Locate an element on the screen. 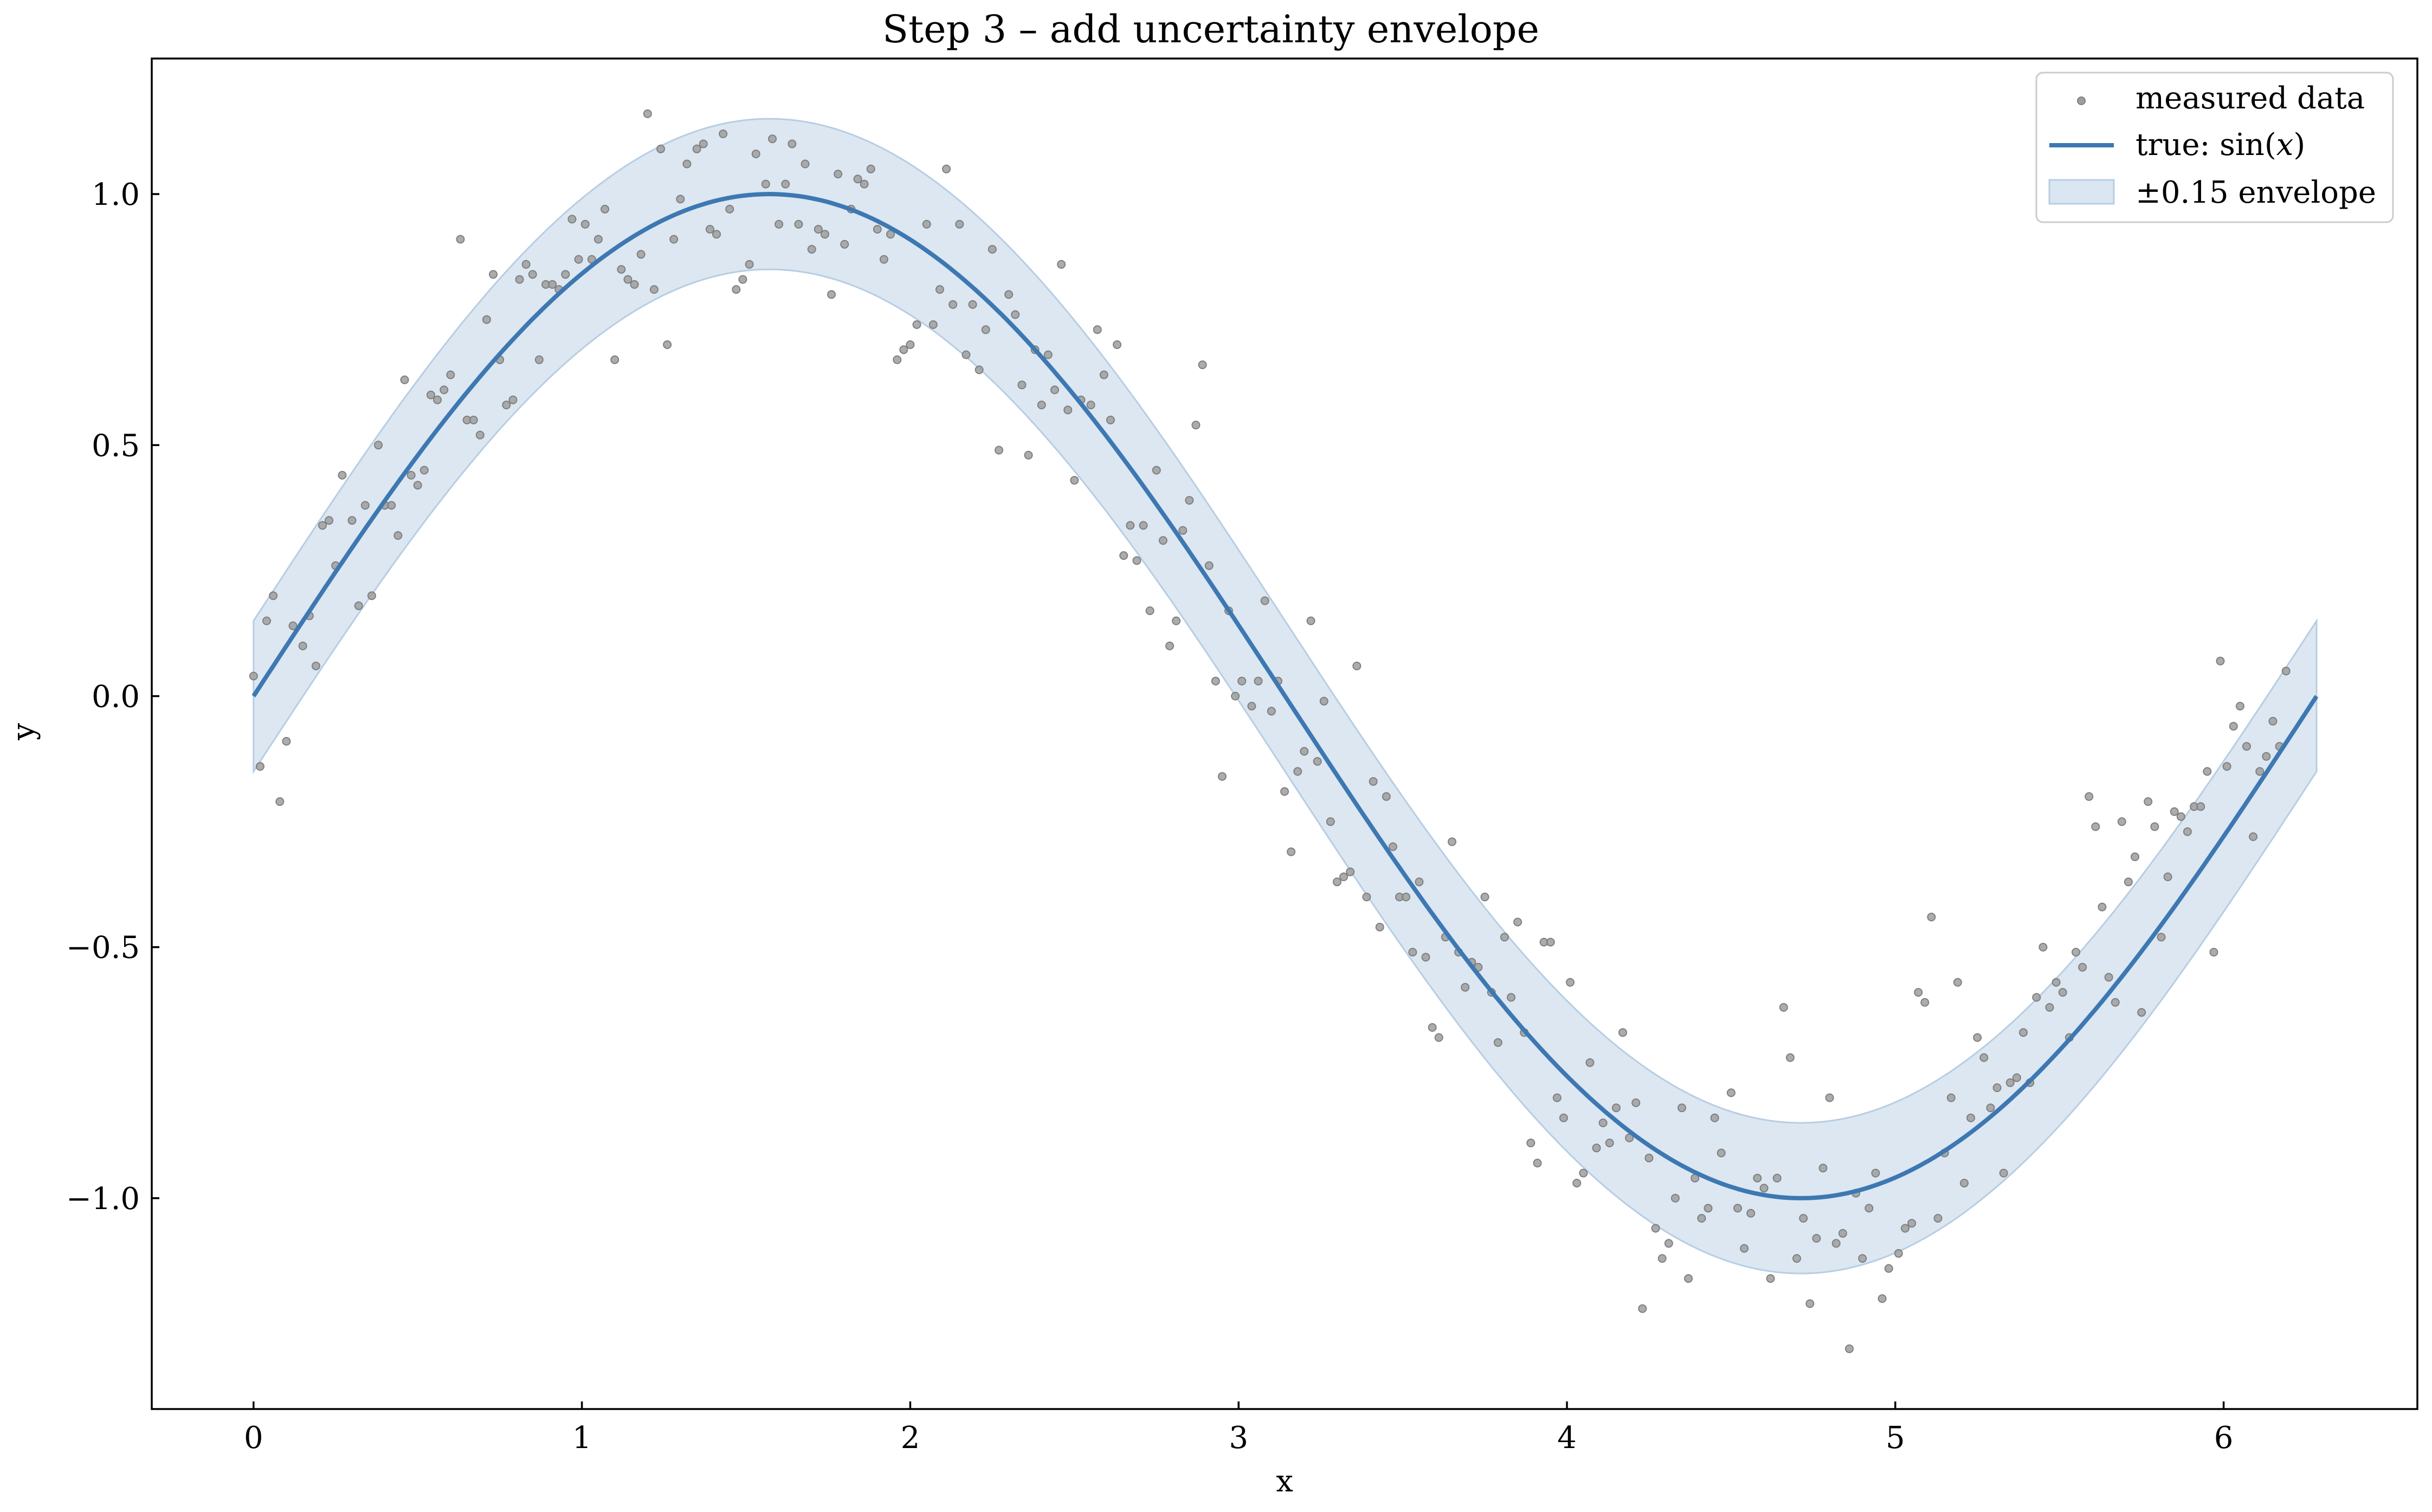 The image size is (2432, 1512). x-tick-label: 0 is located at coordinates (253, 1438).